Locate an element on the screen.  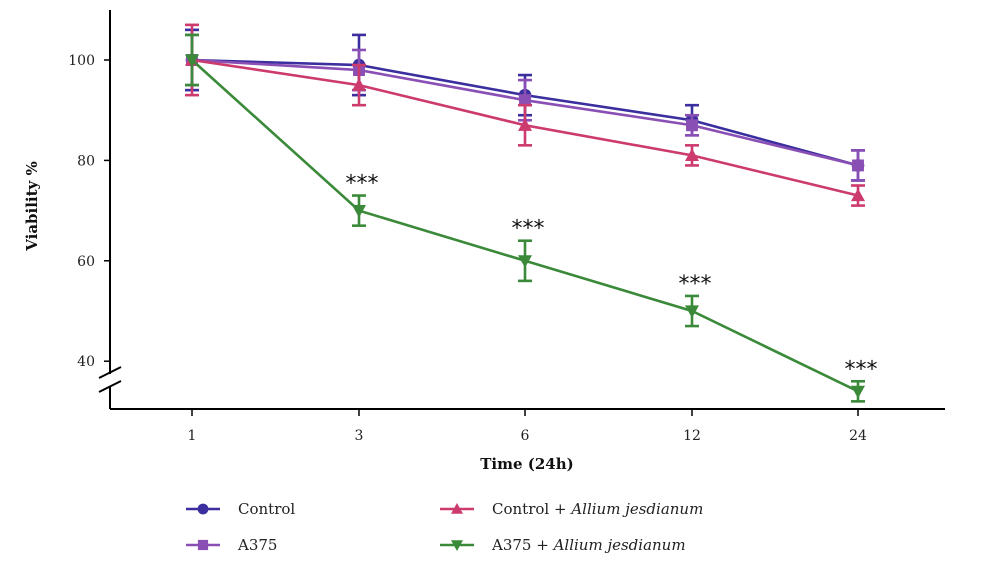
x-tick-label: 1 is located at coordinates (192, 436).